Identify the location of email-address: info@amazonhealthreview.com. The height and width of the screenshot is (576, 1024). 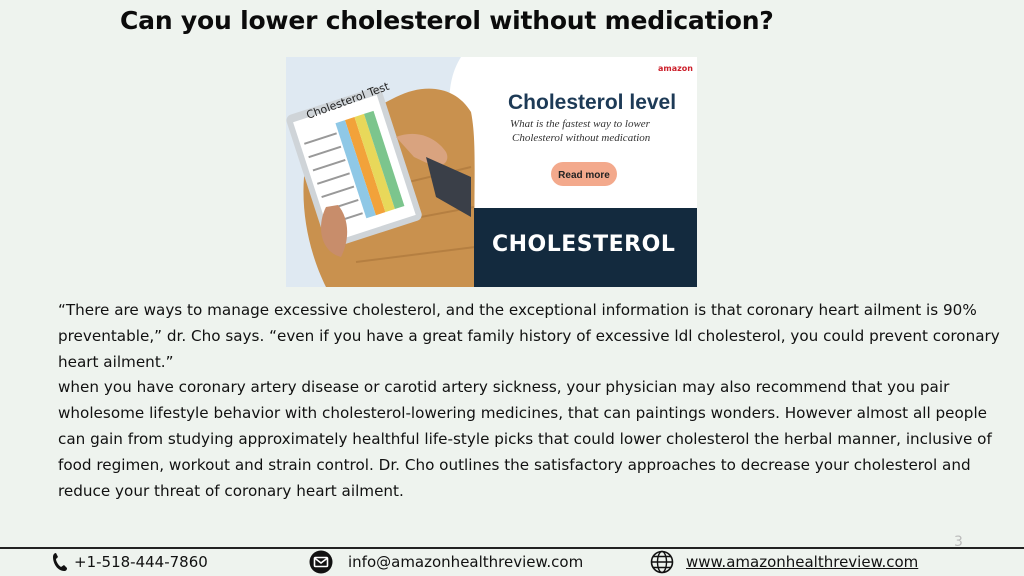
(466, 562).